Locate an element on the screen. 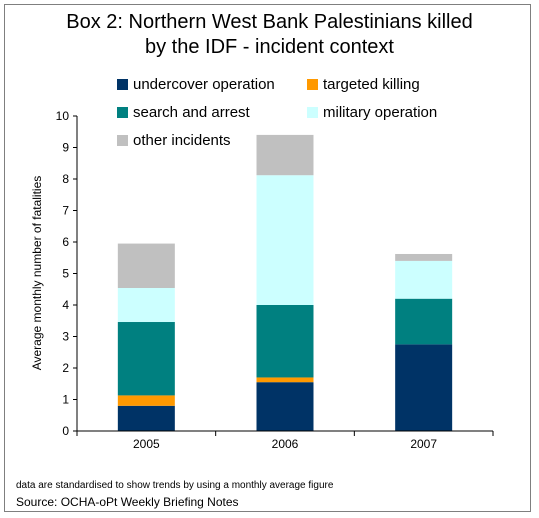 The image size is (539, 518). y-tick-label: 4 is located at coordinates (65, 305).